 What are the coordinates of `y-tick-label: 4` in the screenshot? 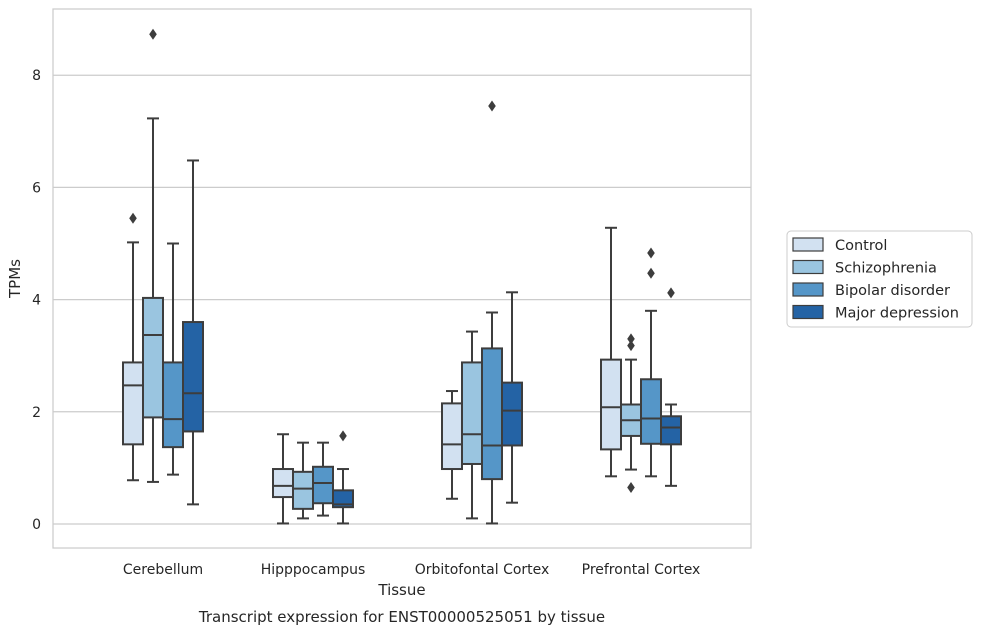 It's located at (36, 301).